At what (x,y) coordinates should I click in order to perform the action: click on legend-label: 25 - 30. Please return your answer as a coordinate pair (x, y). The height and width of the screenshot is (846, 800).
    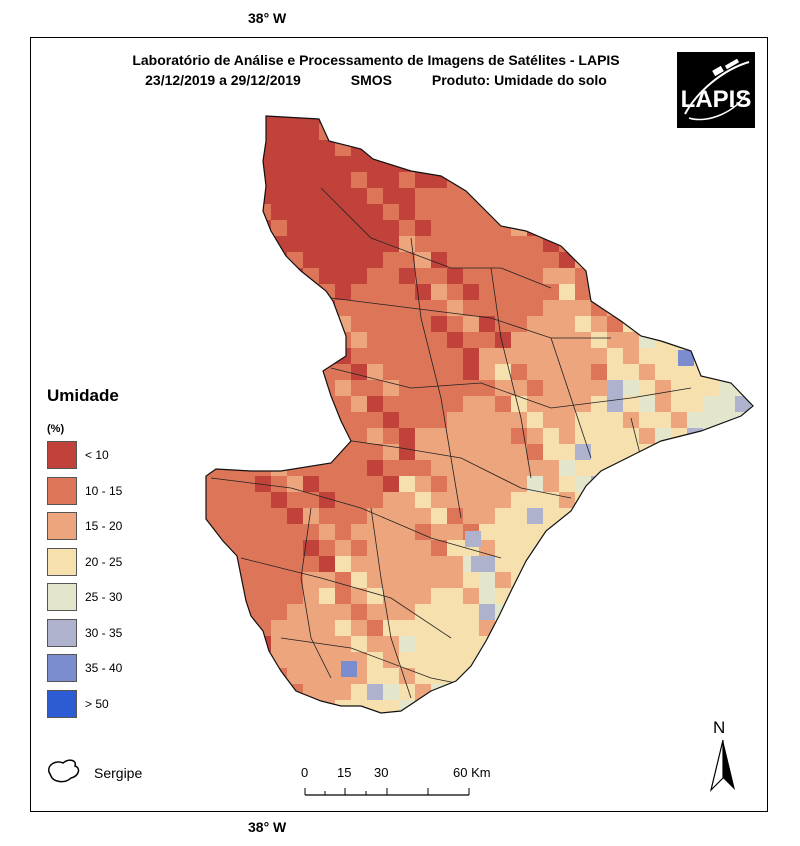
    Looking at the image, I should click on (104, 597).